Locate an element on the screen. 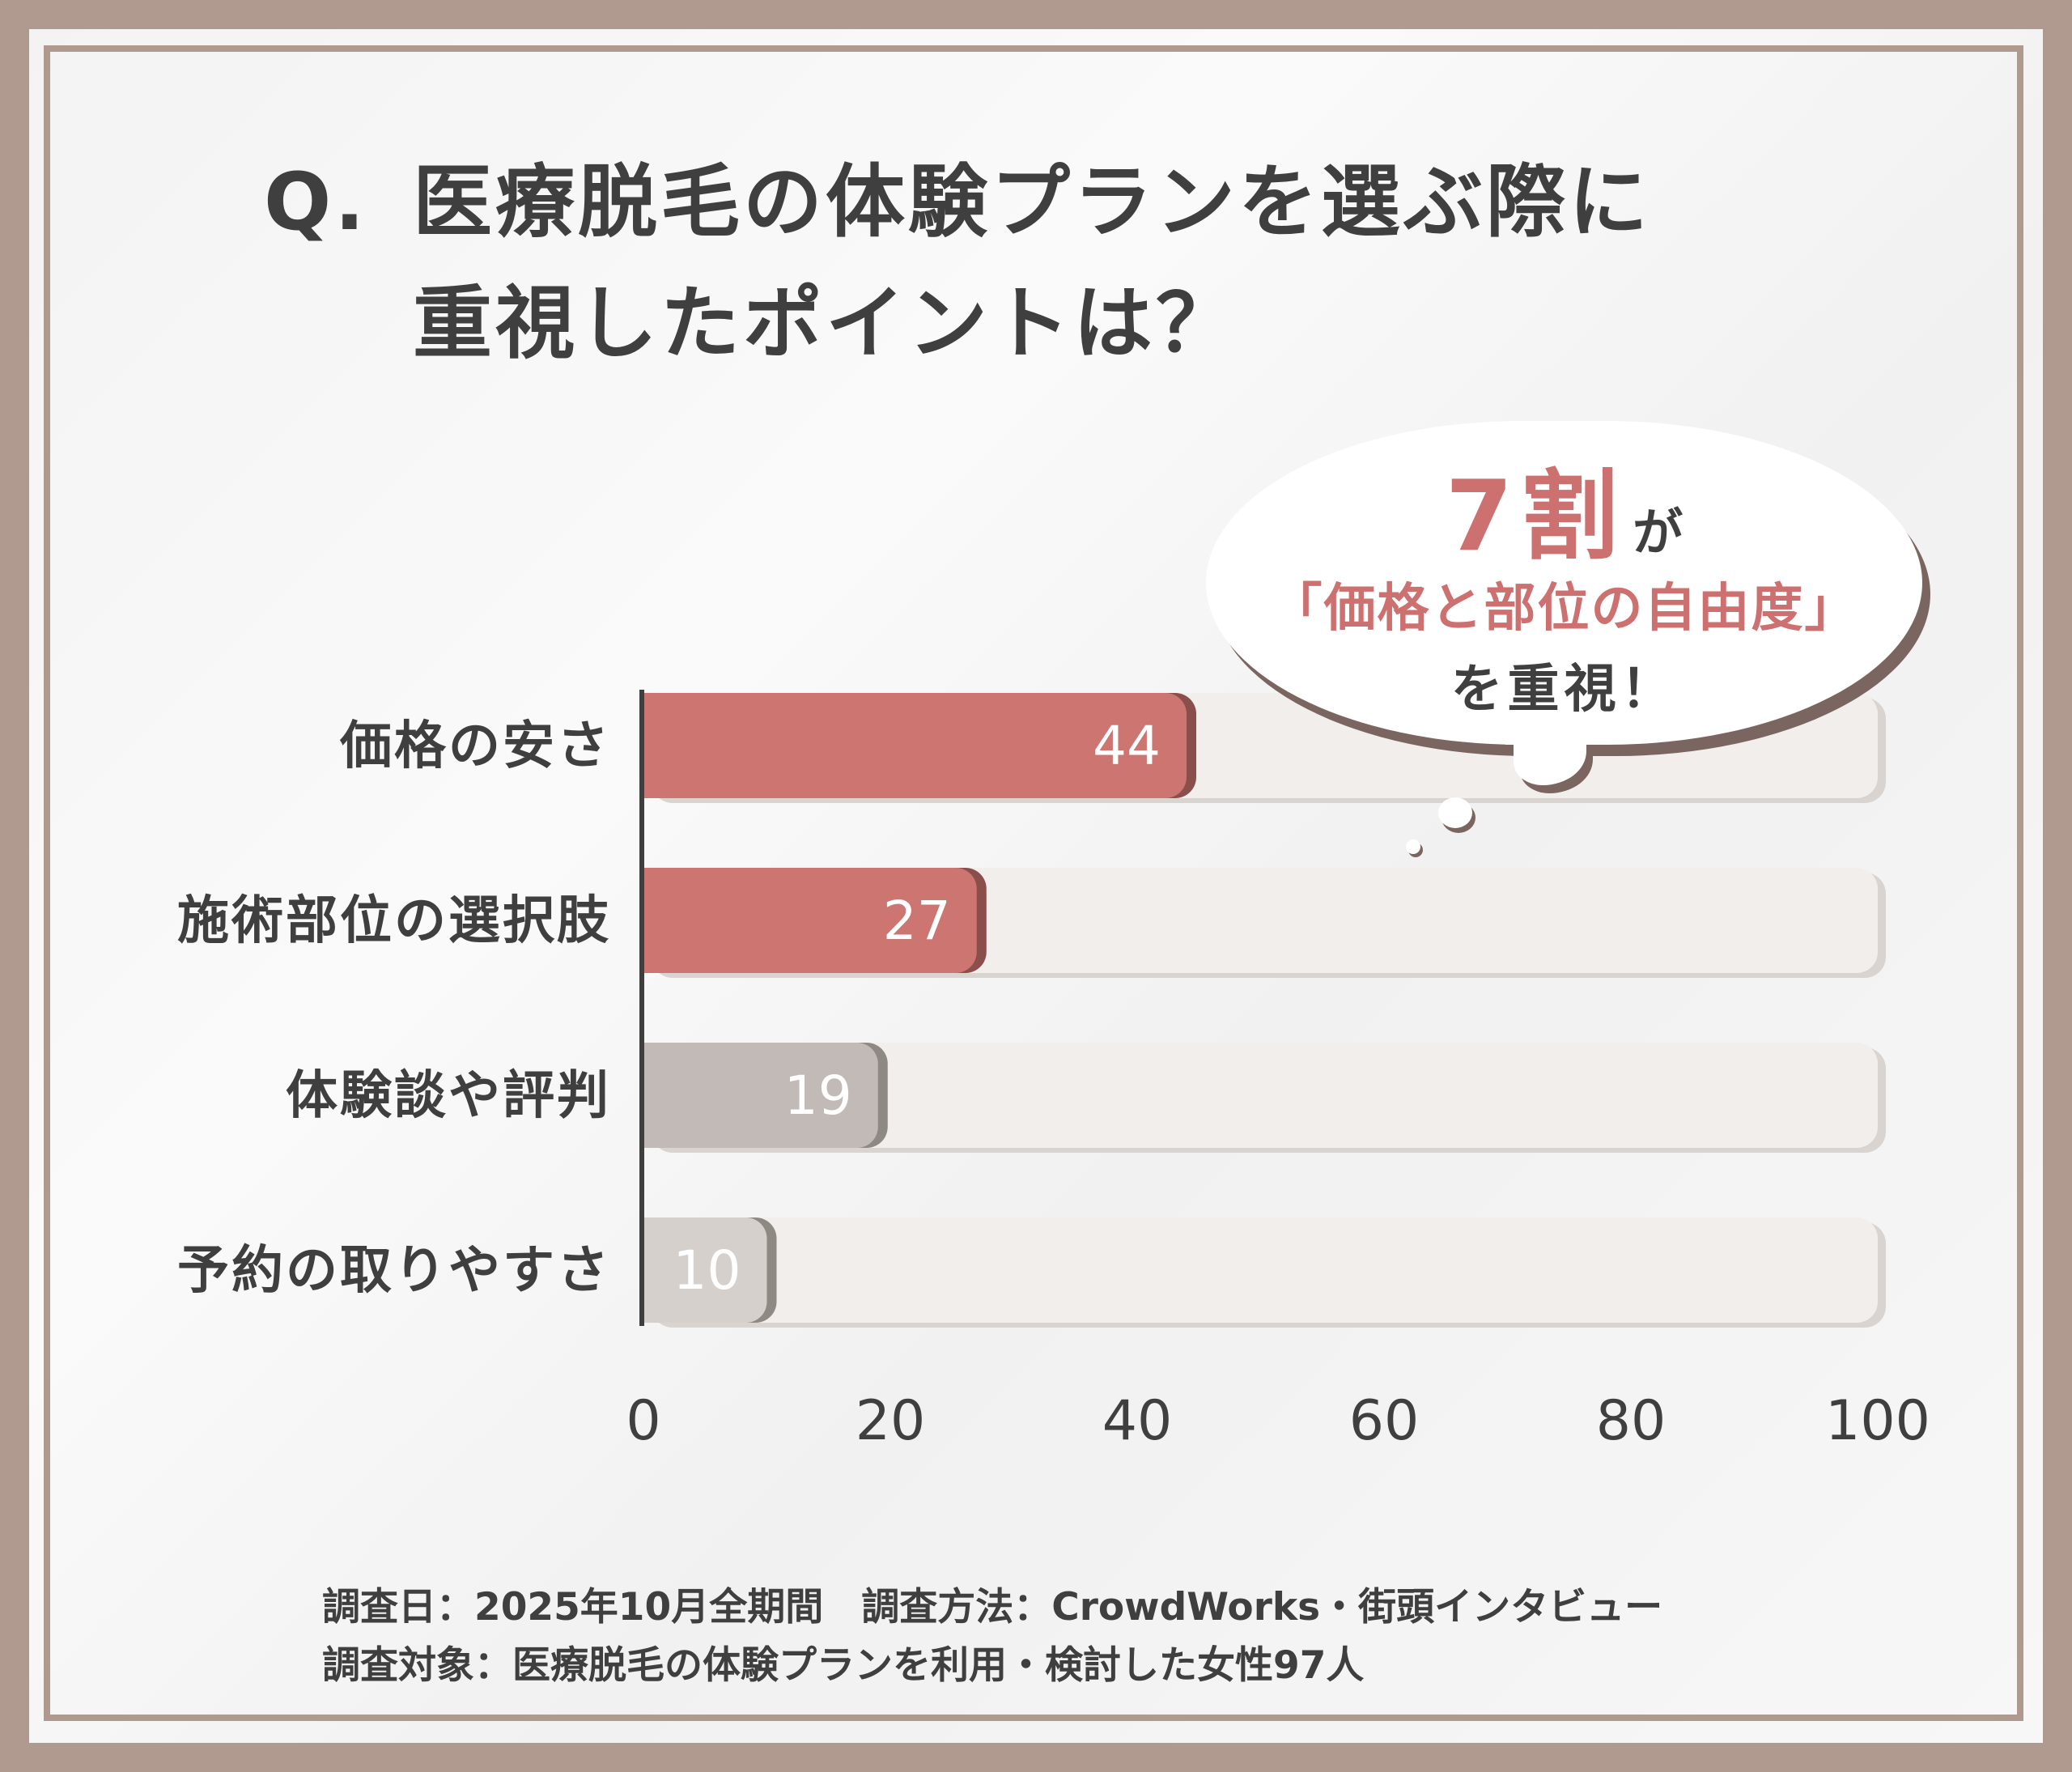 The width and height of the screenshot is (2072, 1772). category-label: 施術部位の選択肢 is located at coordinates (394, 921).